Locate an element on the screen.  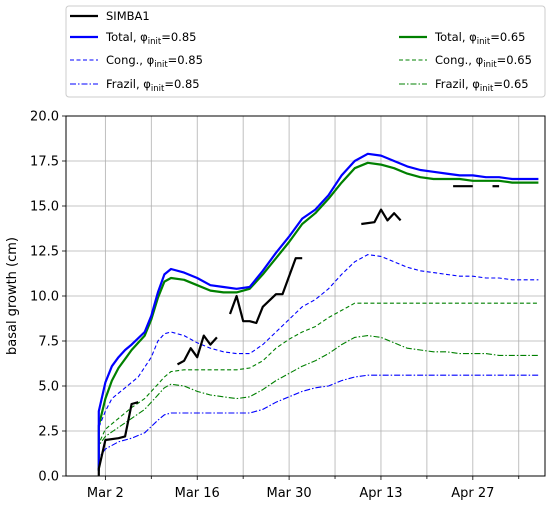
y-tick-label: 5.0 is located at coordinates (48, 387).